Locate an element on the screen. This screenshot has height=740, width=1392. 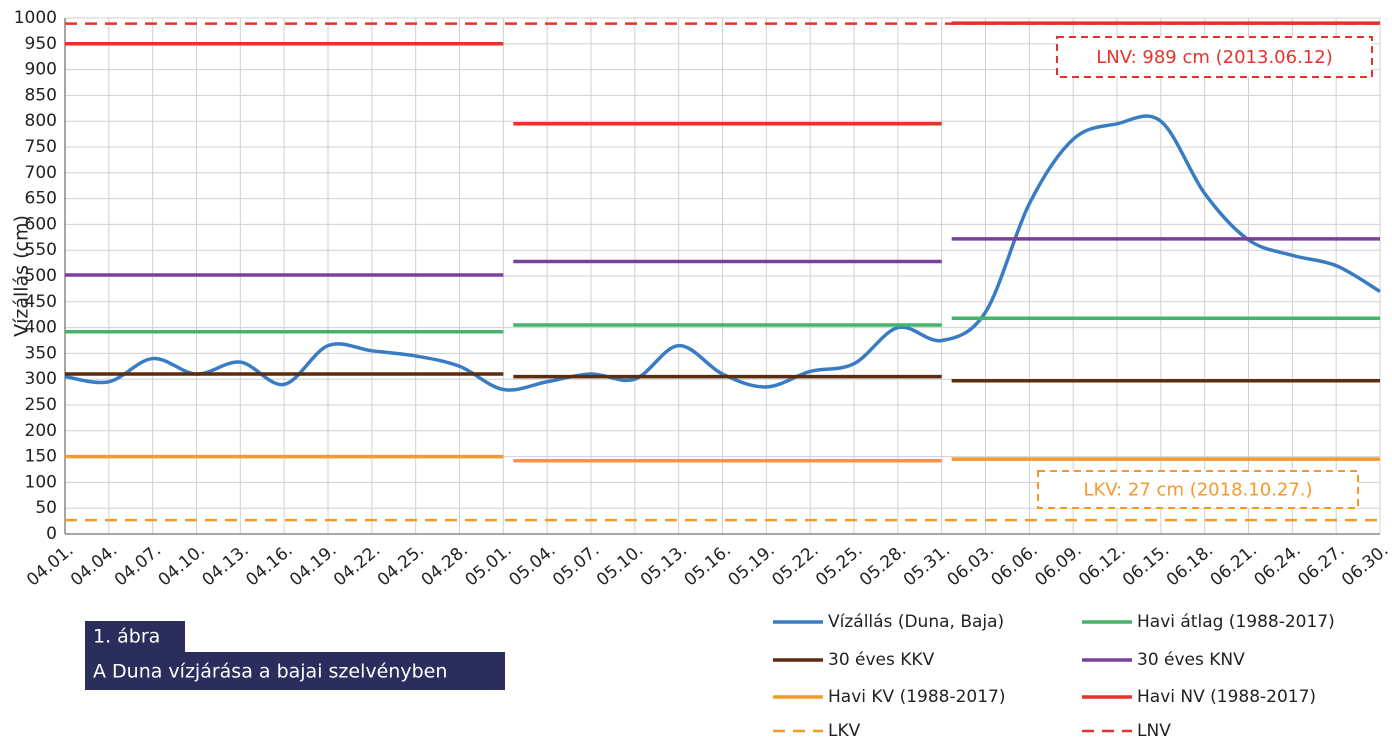
y-tick-label: 250 is located at coordinates (41, 405).